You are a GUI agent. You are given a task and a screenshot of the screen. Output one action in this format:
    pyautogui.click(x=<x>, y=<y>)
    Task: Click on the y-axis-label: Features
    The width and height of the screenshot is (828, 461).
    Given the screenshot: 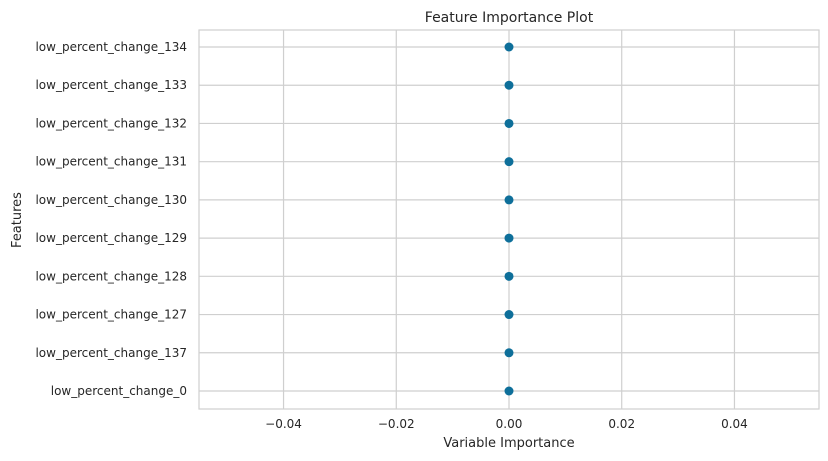 What is the action you would take?
    pyautogui.click(x=17, y=220)
    